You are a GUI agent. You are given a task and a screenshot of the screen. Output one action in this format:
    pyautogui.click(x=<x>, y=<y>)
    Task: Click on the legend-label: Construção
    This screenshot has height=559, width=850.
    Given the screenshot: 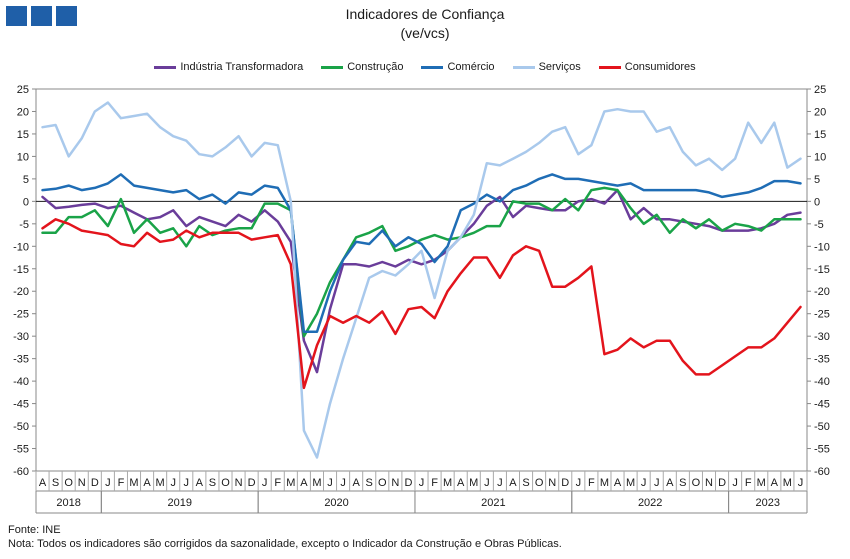 What is the action you would take?
    pyautogui.click(x=375, y=67)
    